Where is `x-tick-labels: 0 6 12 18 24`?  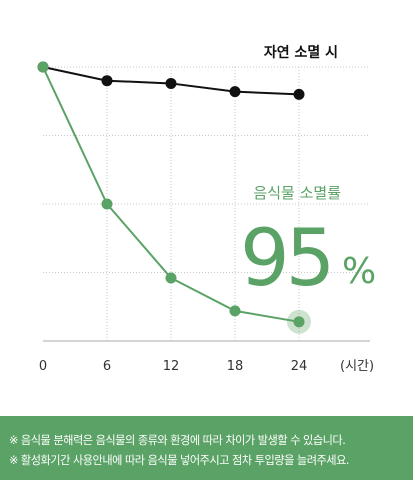
x-tick-labels: 0 6 12 18 24 is located at coordinates (173, 366).